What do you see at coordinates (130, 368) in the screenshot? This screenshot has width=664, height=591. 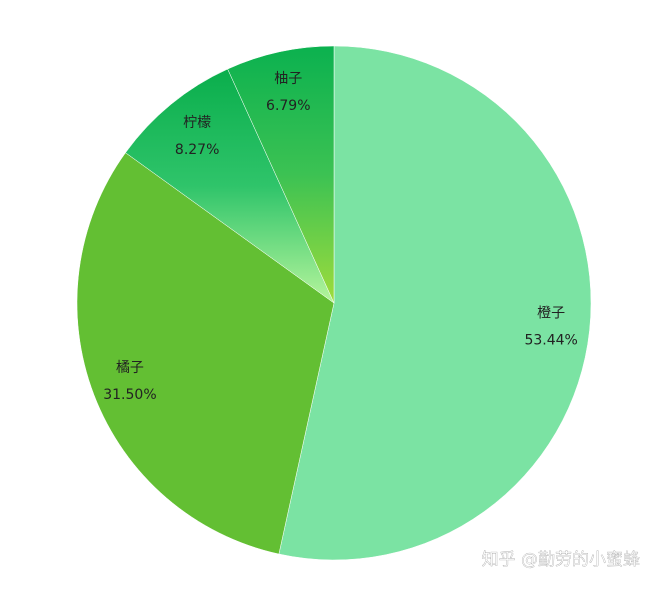 I see `slice-label: 橘子` at bounding box center [130, 368].